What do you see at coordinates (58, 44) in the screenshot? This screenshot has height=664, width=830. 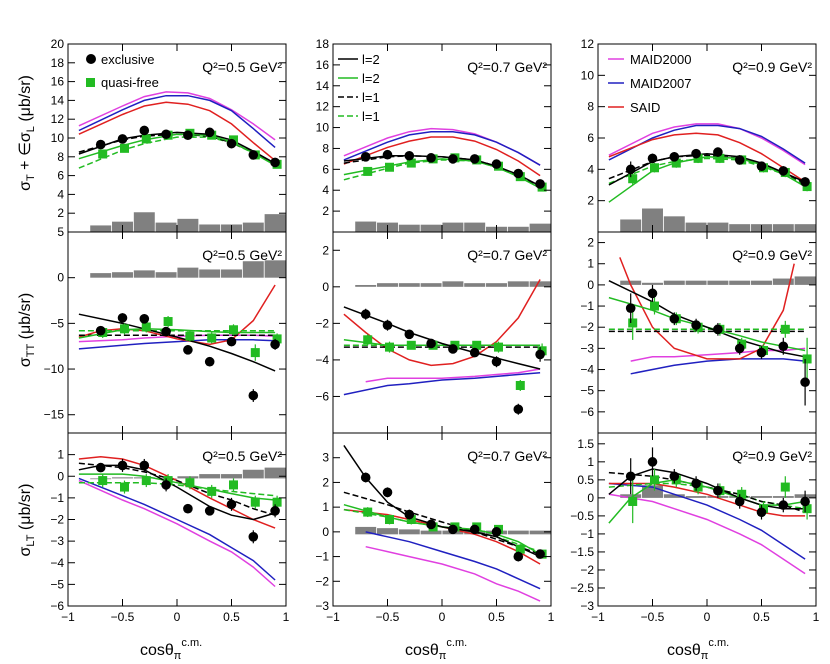 I see `y-tick-label: 20` at bounding box center [58, 44].